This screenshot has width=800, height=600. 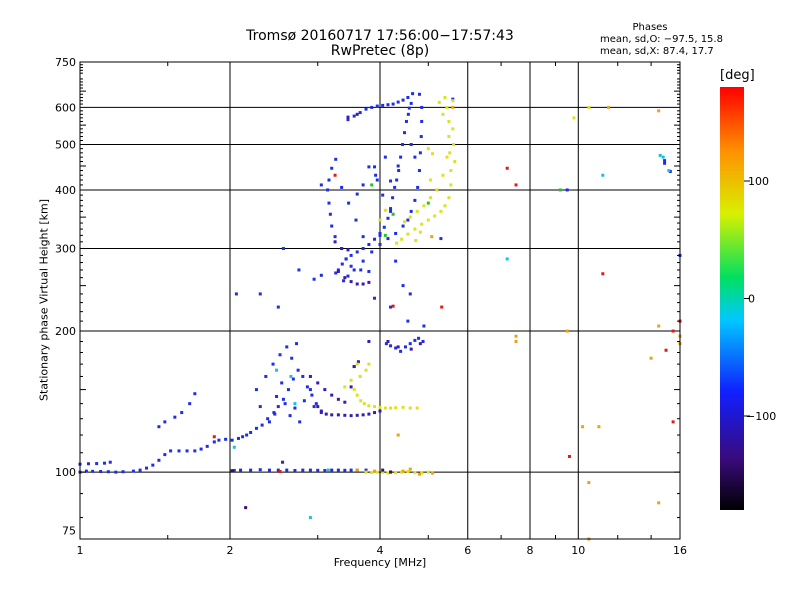 I want to click on y-tick-label: 750, so click(x=65, y=62).